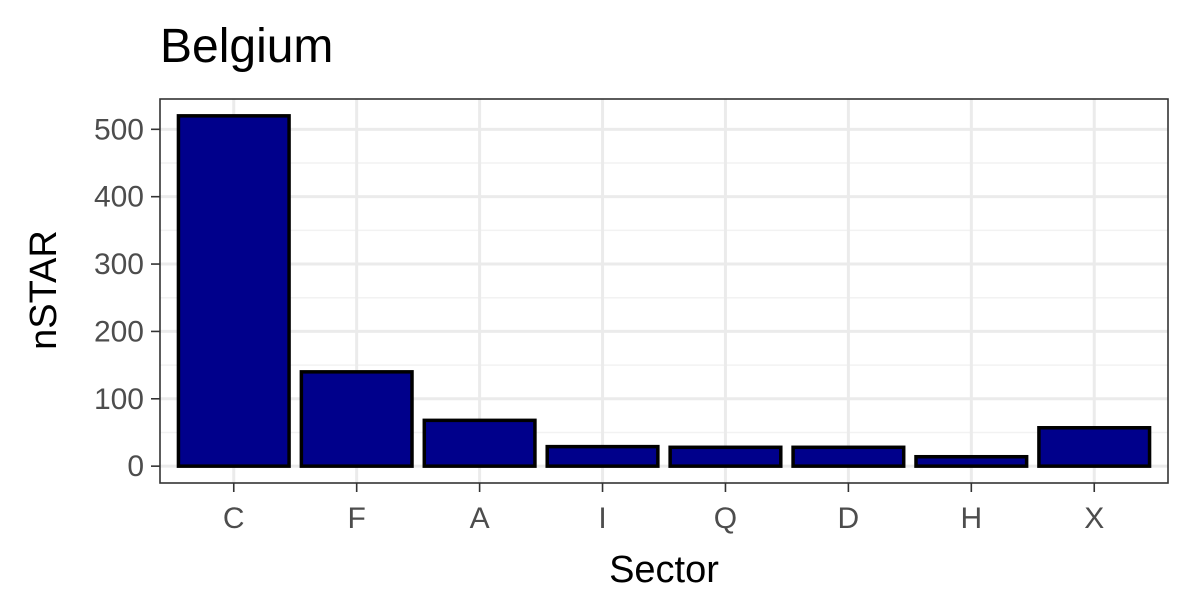 This screenshot has height=616, width=1193. I want to click on x-tick-label: Q, so click(725, 518).